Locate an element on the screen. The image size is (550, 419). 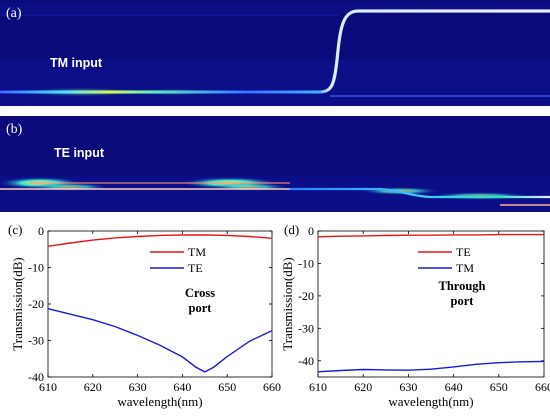
port-annotation: Cross is located at coordinates (200, 293).